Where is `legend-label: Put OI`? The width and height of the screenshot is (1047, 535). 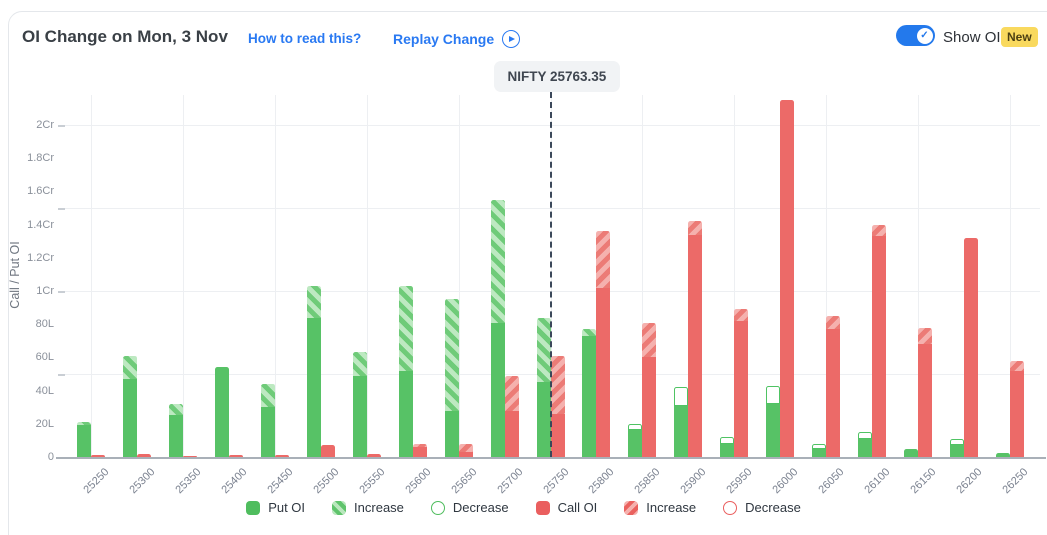
legend-label: Put OI is located at coordinates (287, 507).